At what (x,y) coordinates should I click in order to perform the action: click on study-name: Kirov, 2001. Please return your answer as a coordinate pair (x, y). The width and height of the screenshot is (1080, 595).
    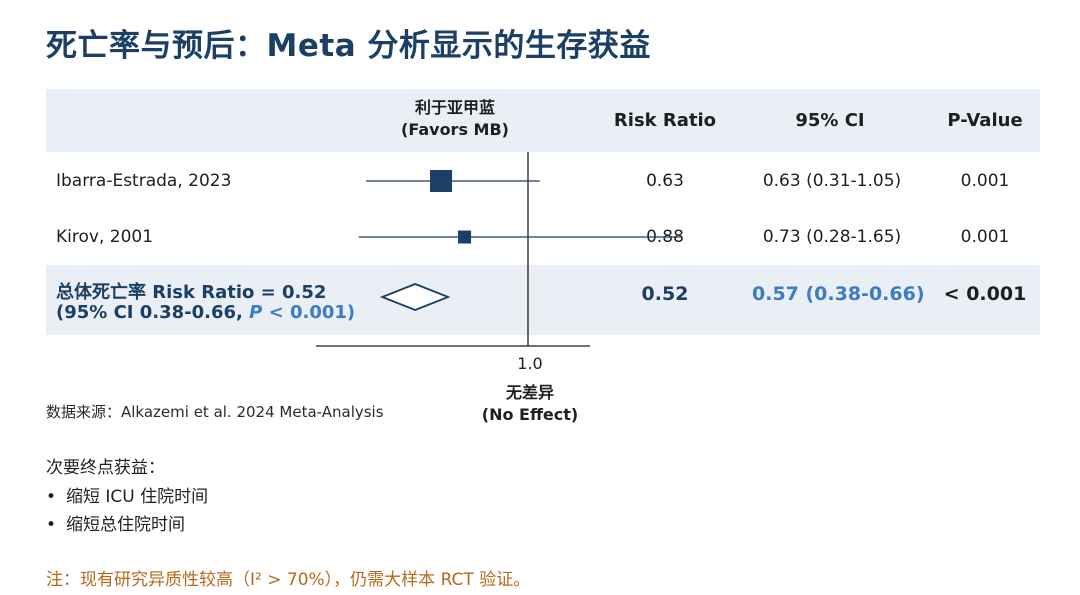
    Looking at the image, I should click on (105, 237).